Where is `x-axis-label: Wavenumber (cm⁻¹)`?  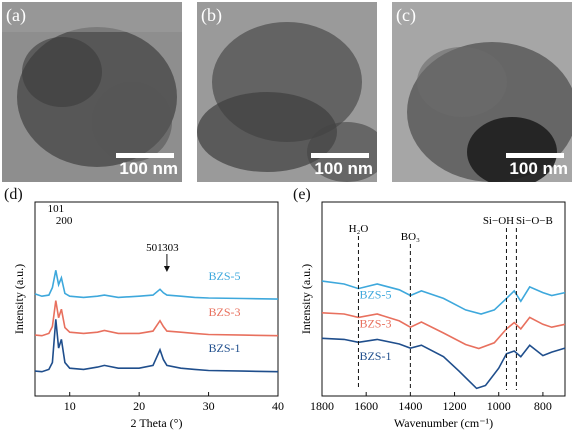 x-axis-label: Wavenumber (cm⁻¹) is located at coordinates (443, 423).